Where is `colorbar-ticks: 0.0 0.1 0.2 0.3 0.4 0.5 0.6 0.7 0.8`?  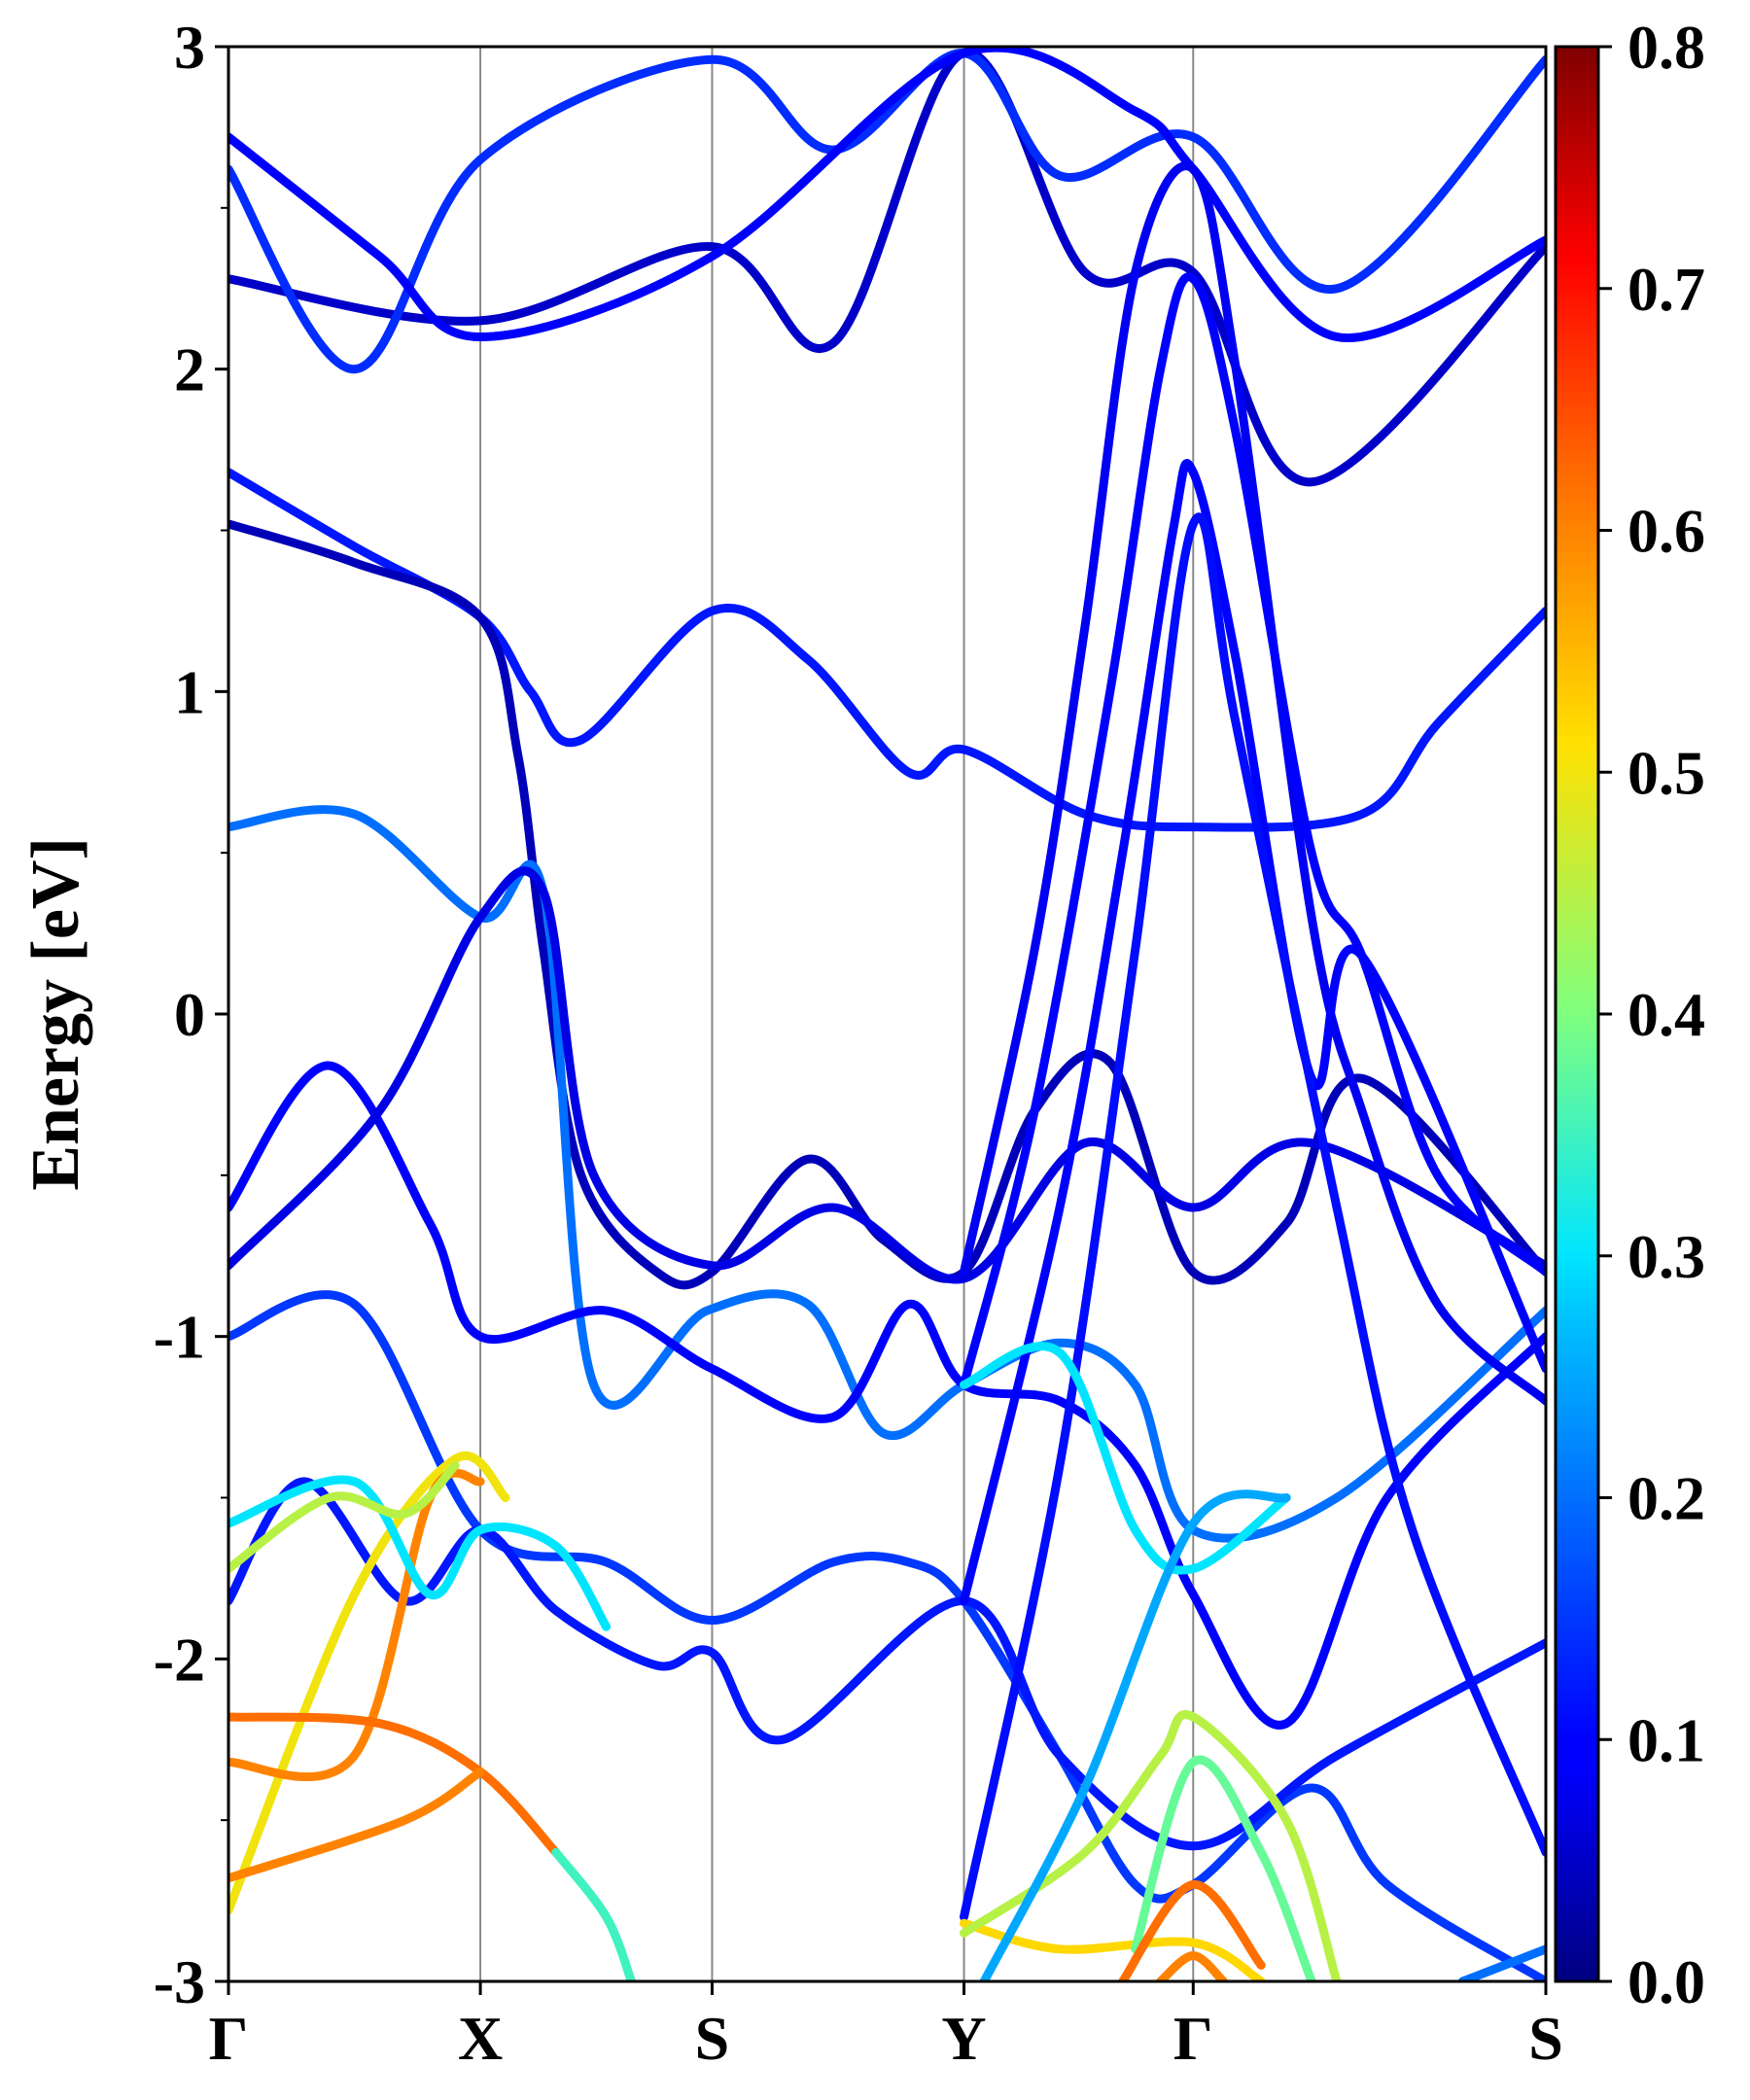 colorbar-ticks: 0.0 0.1 0.2 0.3 0.4 0.5 0.6 0.7 0.8 is located at coordinates (1651, 1014).